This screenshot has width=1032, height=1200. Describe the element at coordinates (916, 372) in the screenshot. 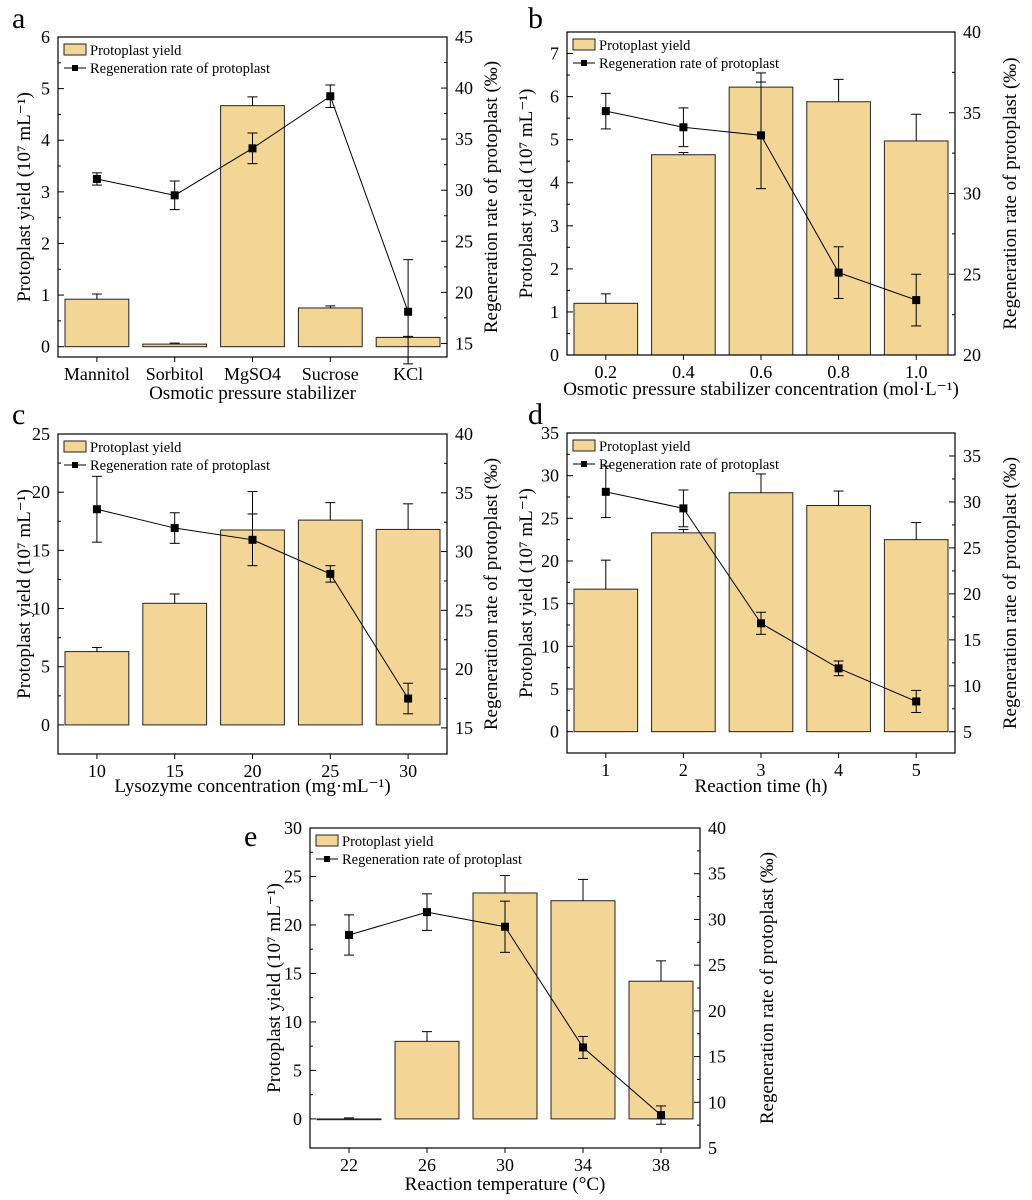

I see `x-tick-label: 1.0` at that location.